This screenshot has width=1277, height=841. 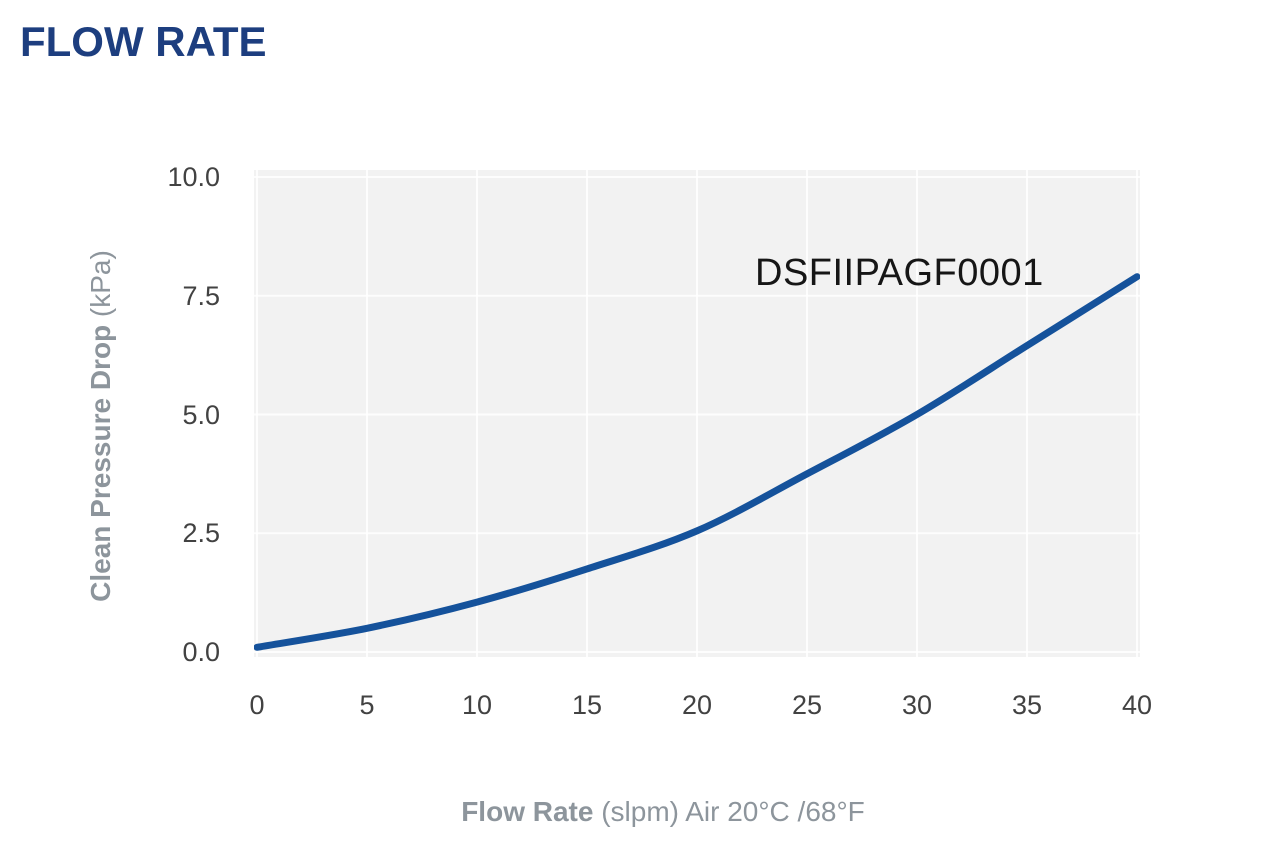 I want to click on x-tick-label: 15, so click(x=587, y=705).